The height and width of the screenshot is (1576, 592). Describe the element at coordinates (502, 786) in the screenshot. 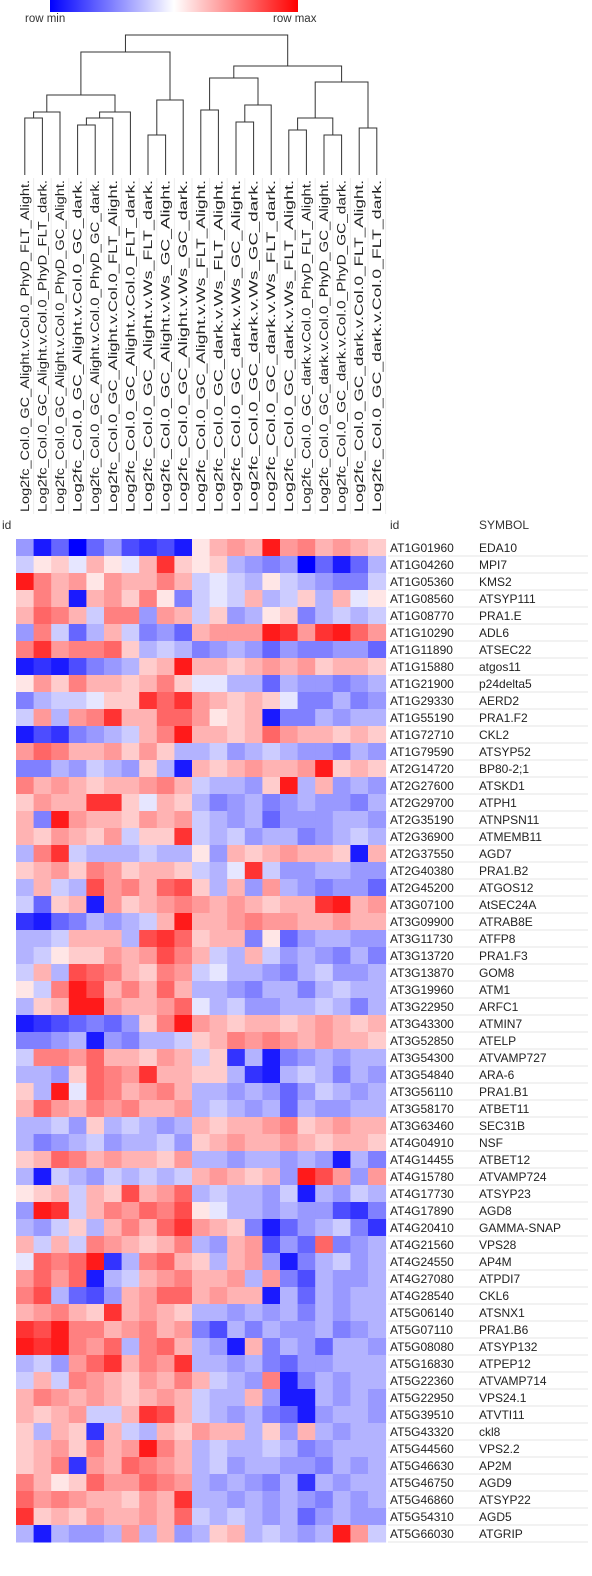

I see `row-symbol-label: ATSKD1` at that location.